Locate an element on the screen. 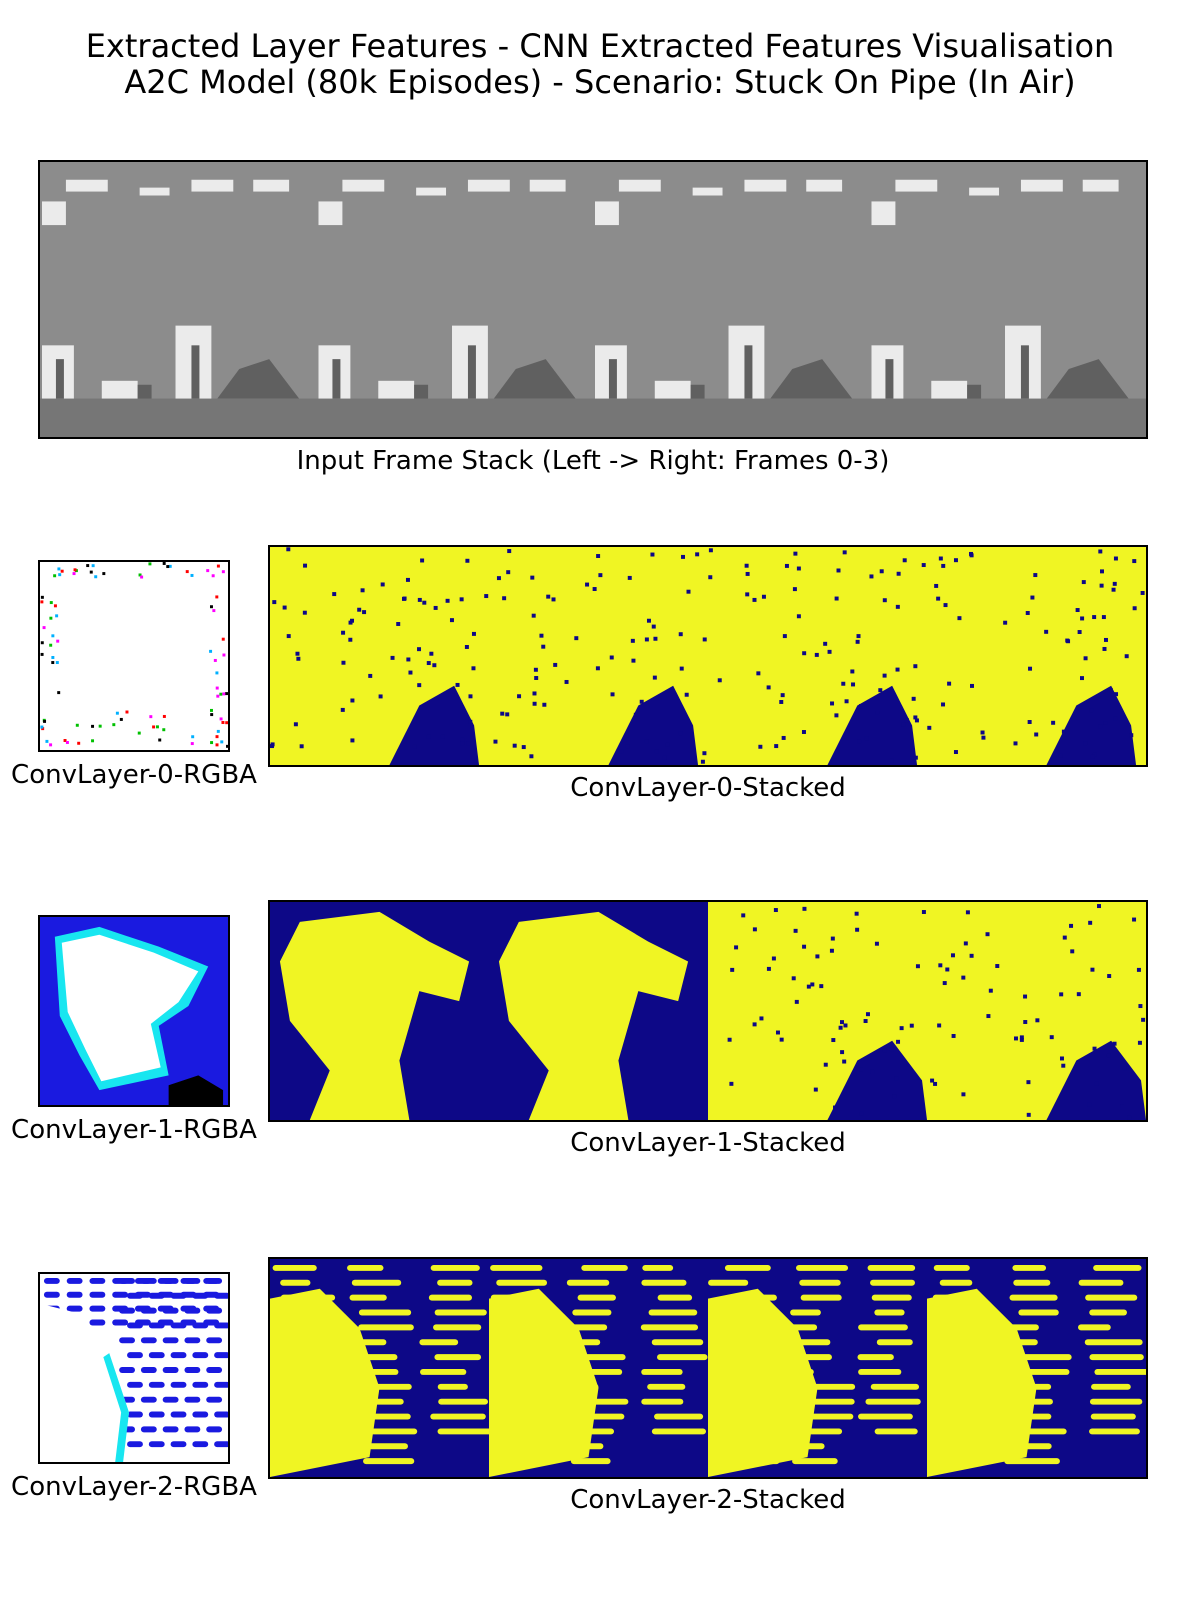 Image resolution: width=1200 pixels, height=1600 pixels. convlayer-1-rgba-caption: ConvLayer-1-RGBA is located at coordinates (134, 1130).